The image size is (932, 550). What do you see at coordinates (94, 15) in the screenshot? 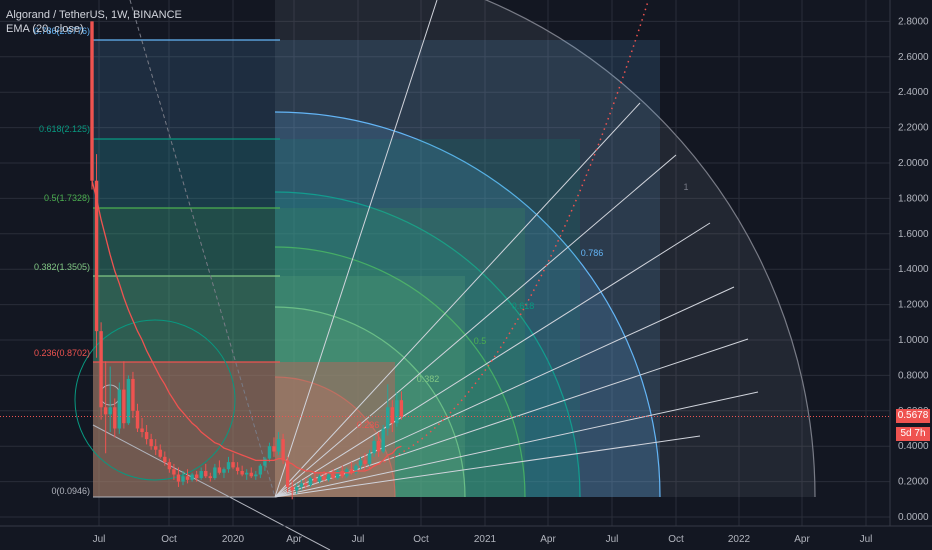
I see `symbol-title: Algorand / TetherUS, 1W, BINANCE` at bounding box center [94, 15].